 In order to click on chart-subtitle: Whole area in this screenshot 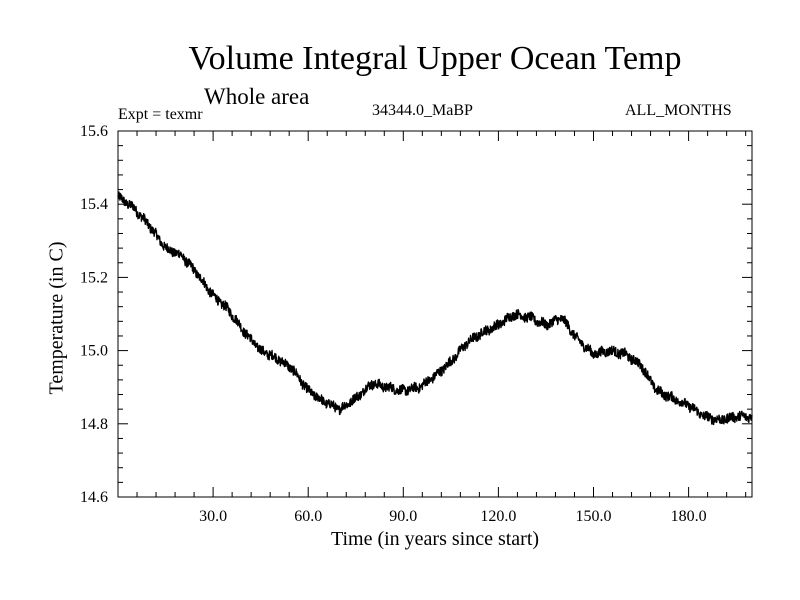, I will do `click(257, 96)`.